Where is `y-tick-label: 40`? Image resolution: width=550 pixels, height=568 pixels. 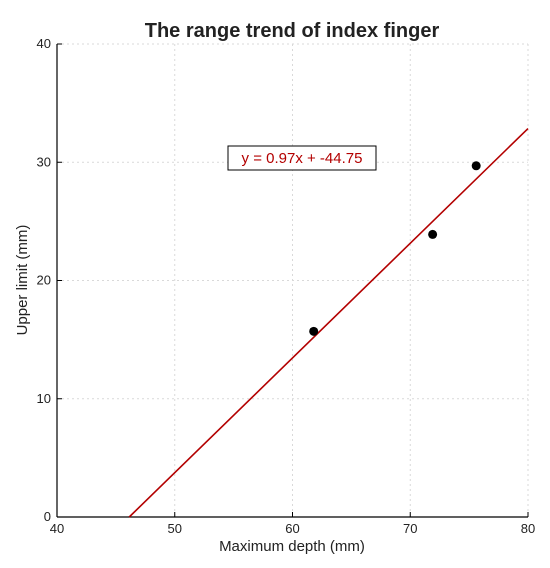
y-tick-label: 40 is located at coordinates (44, 43).